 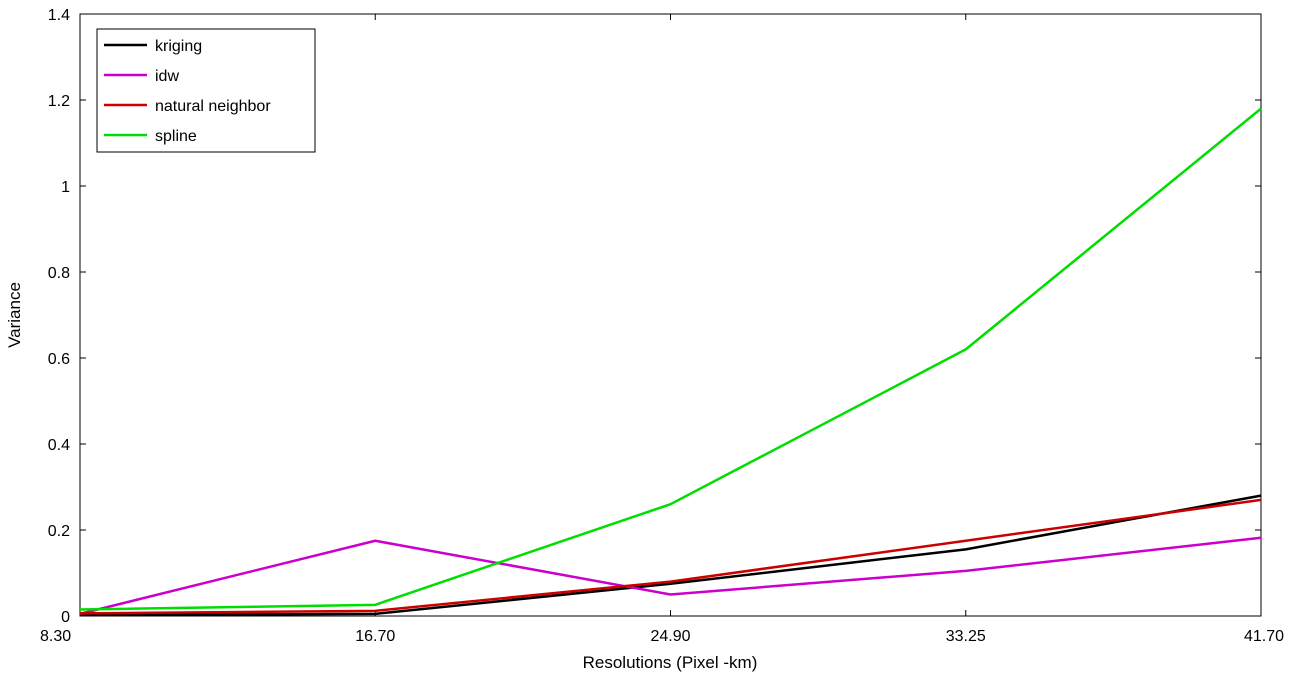 I want to click on x-tick-label: 33.25, so click(x=966, y=636).